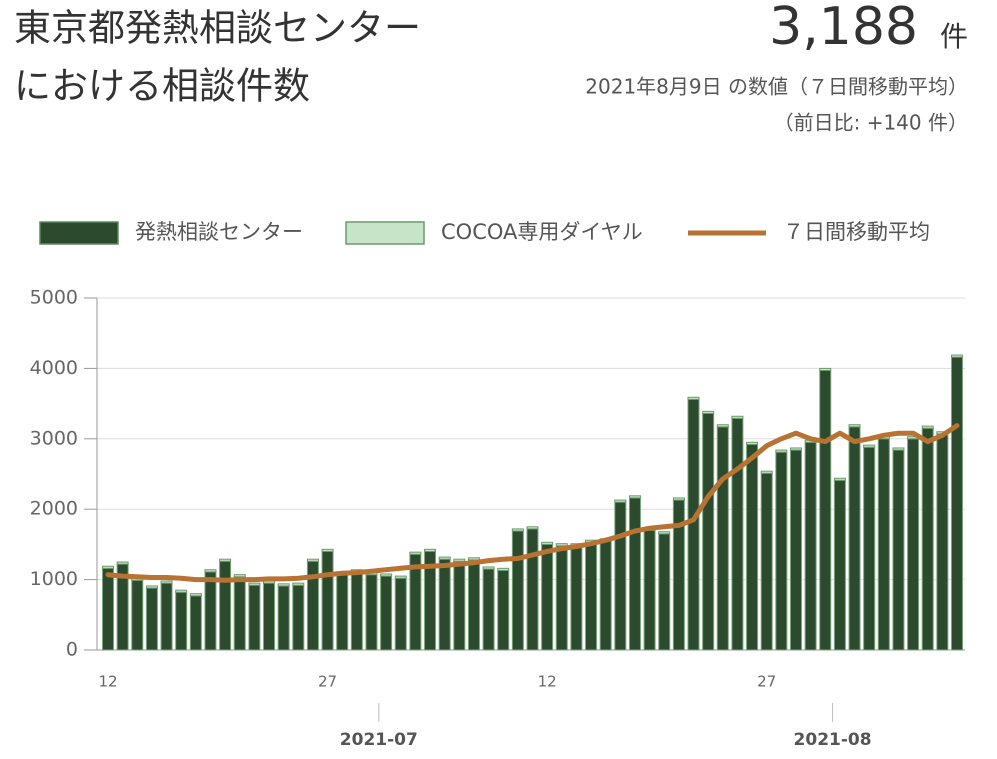  Describe the element at coordinates (54, 368) in the screenshot. I see `y-tick-label: 4000` at that location.